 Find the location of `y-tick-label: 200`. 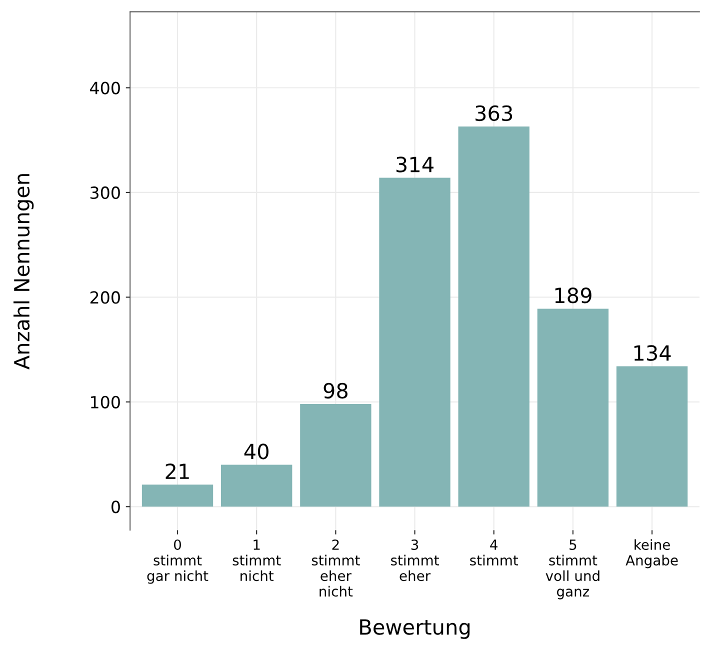

y-tick-label: 200 is located at coordinates (105, 297).